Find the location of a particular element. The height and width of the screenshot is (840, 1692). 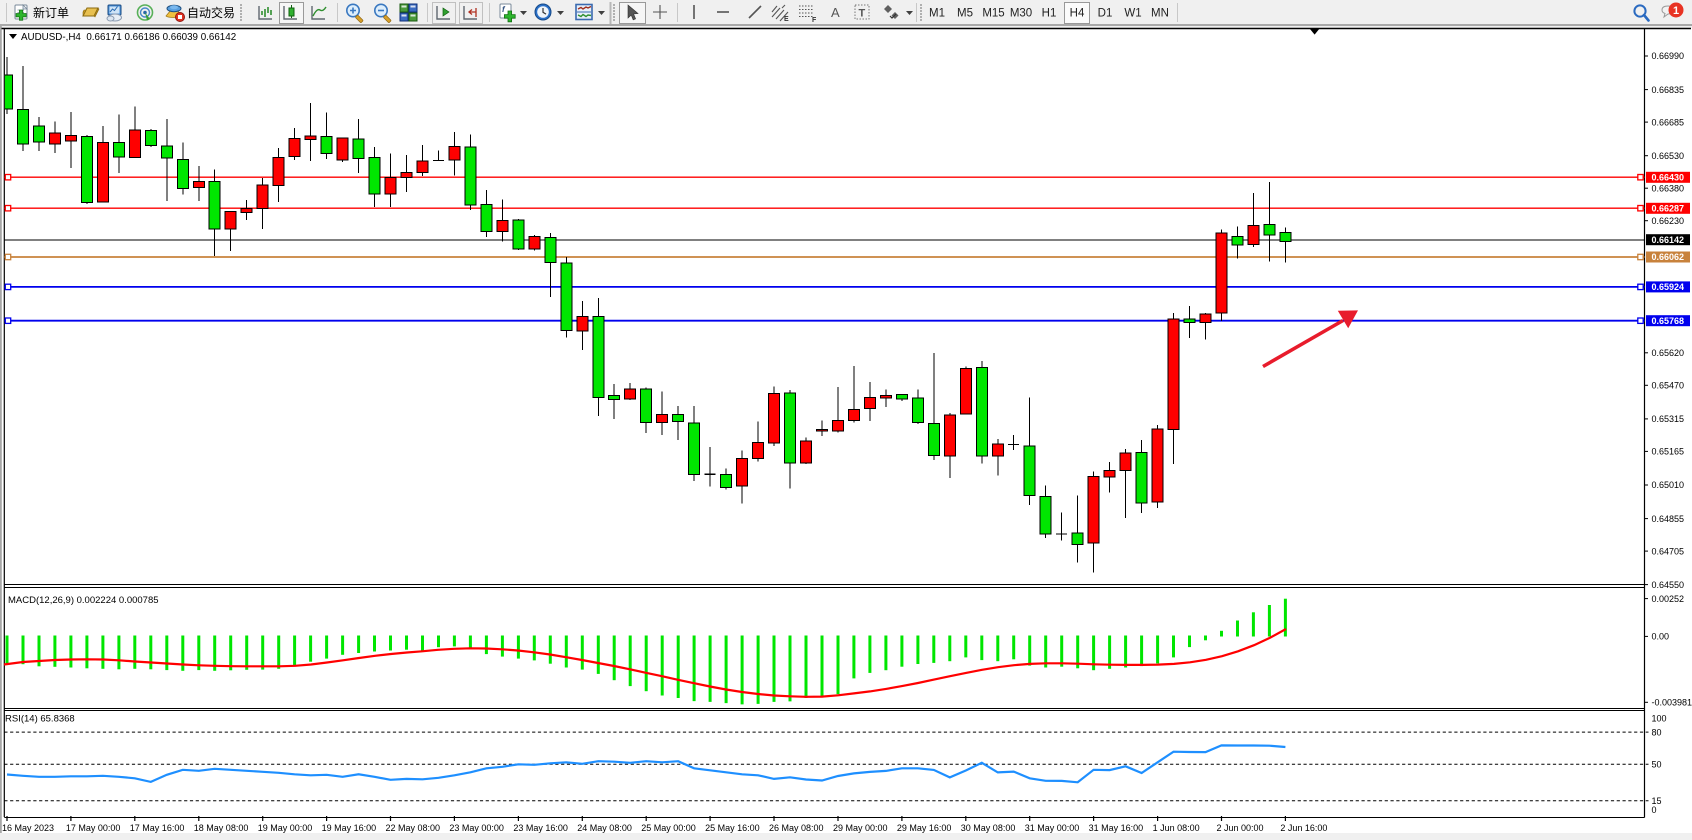

svg-text: 31 May 16:00 is located at coordinates (1116, 828).